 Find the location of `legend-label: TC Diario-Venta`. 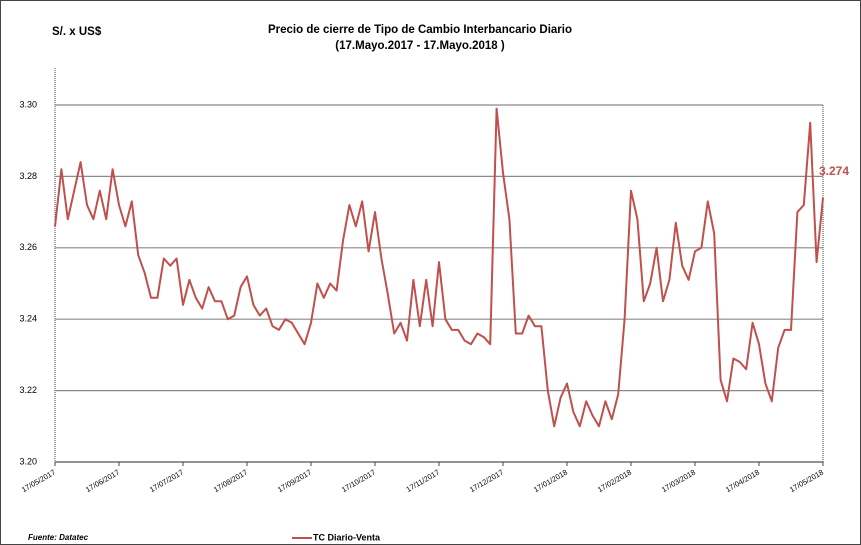

legend-label: TC Diario-Venta is located at coordinates (347, 537).